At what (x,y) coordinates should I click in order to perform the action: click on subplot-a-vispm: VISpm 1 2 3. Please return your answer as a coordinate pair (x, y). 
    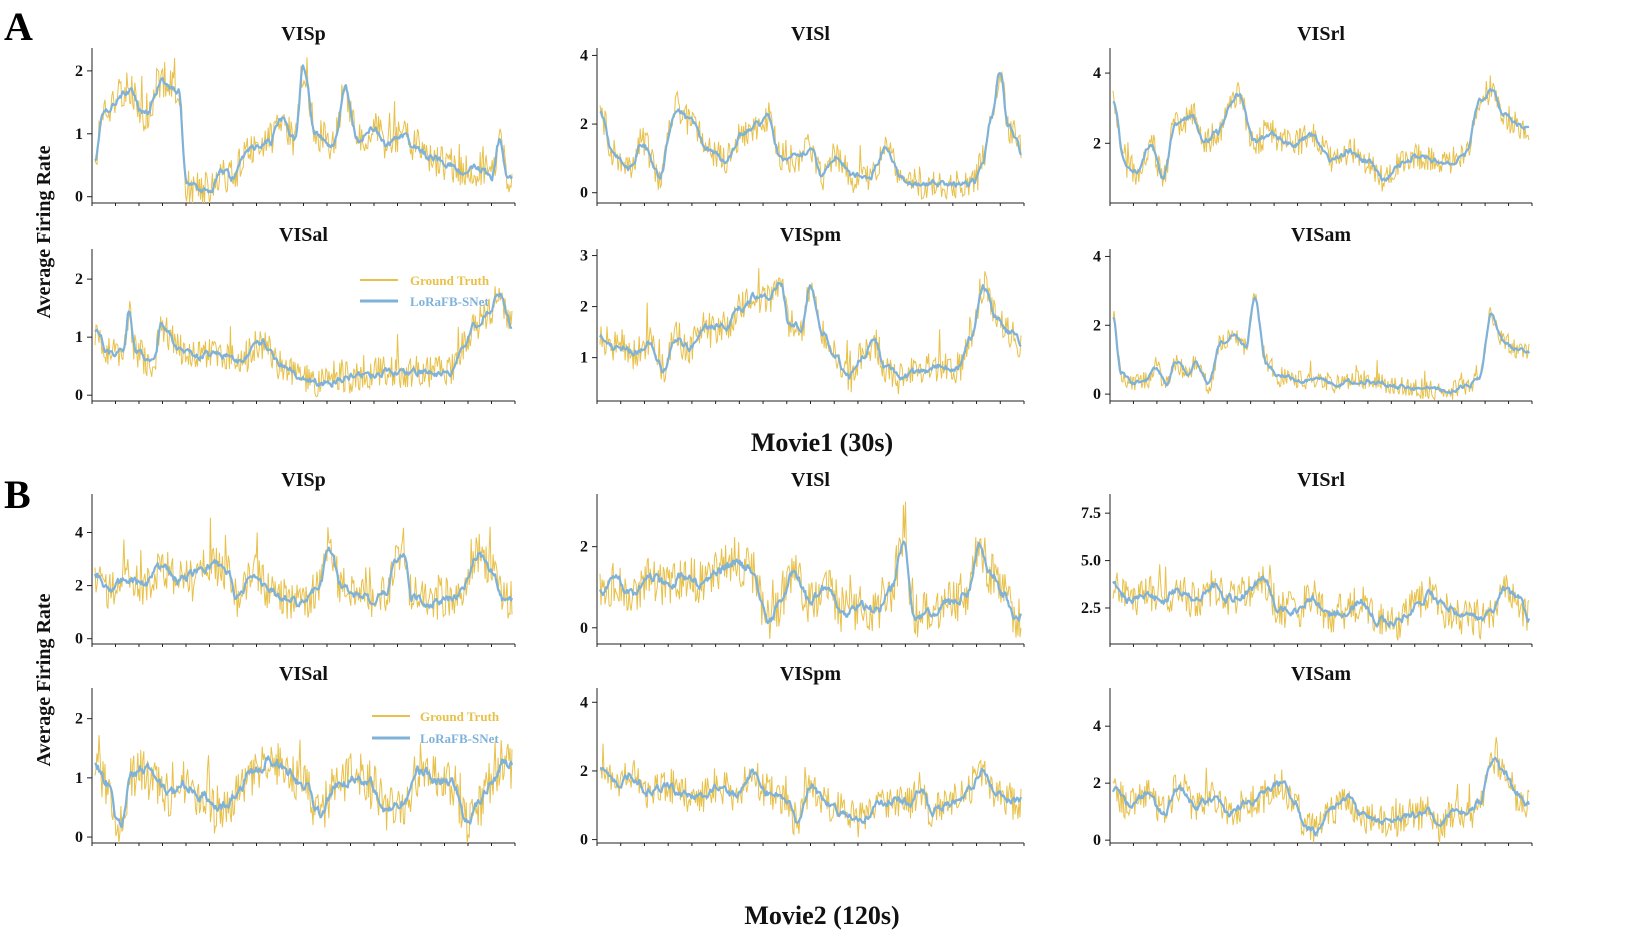
    Looking at the image, I should click on (802, 314).